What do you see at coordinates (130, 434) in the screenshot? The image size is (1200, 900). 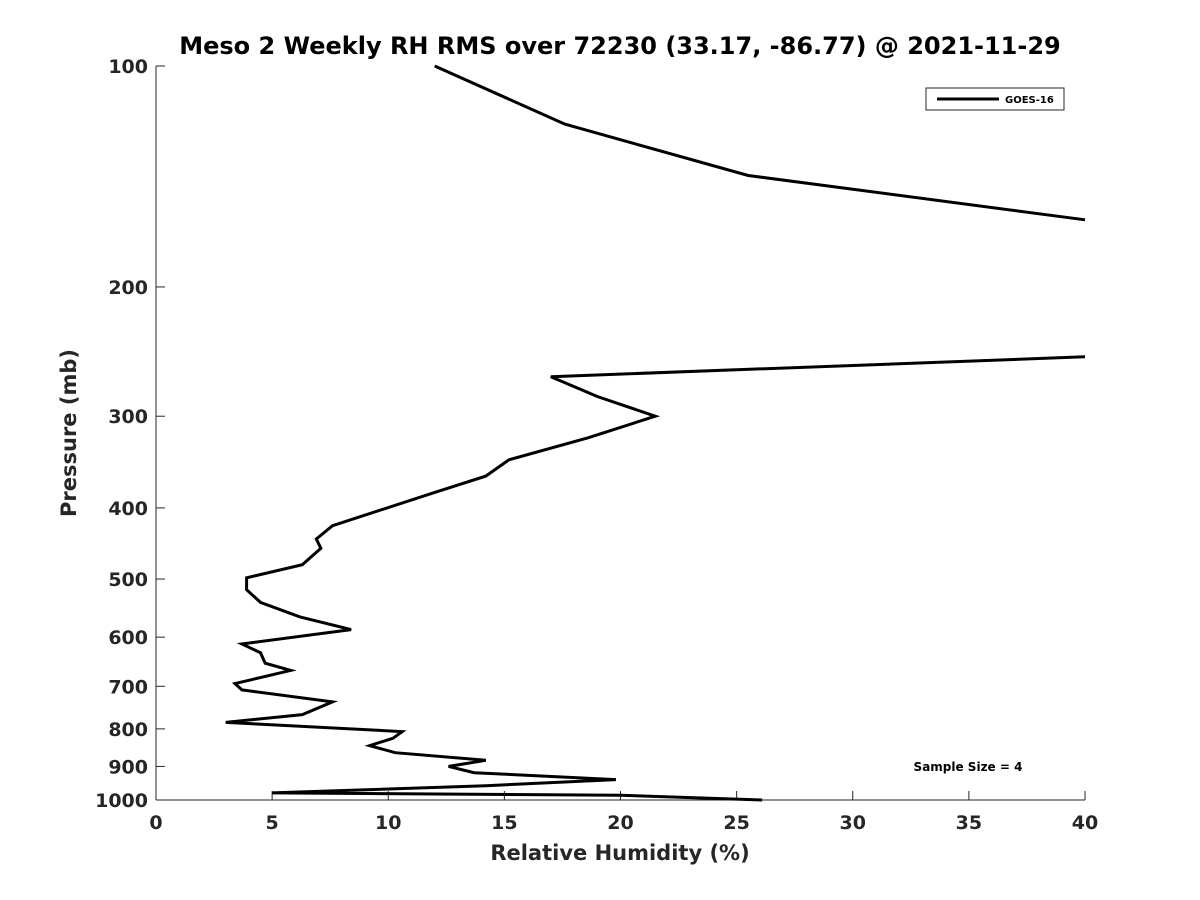 I see `y-axis-ticks: 100 200 300 400 500 600 700 800 900 1000` at bounding box center [130, 434].